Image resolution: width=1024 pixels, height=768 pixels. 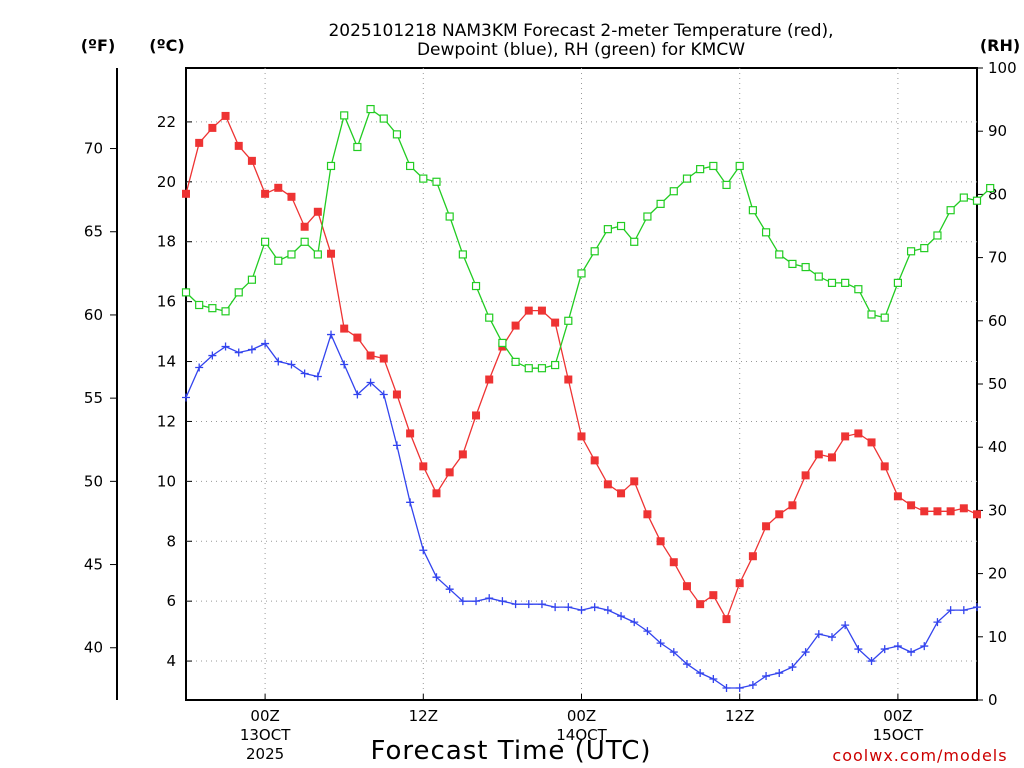 I want to click on x-tick-label: 00Z, so click(x=897, y=716).